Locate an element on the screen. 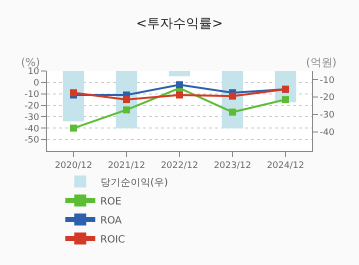 The height and width of the screenshot is (265, 359). y2-axis-title: (억원) is located at coordinates (321, 62).